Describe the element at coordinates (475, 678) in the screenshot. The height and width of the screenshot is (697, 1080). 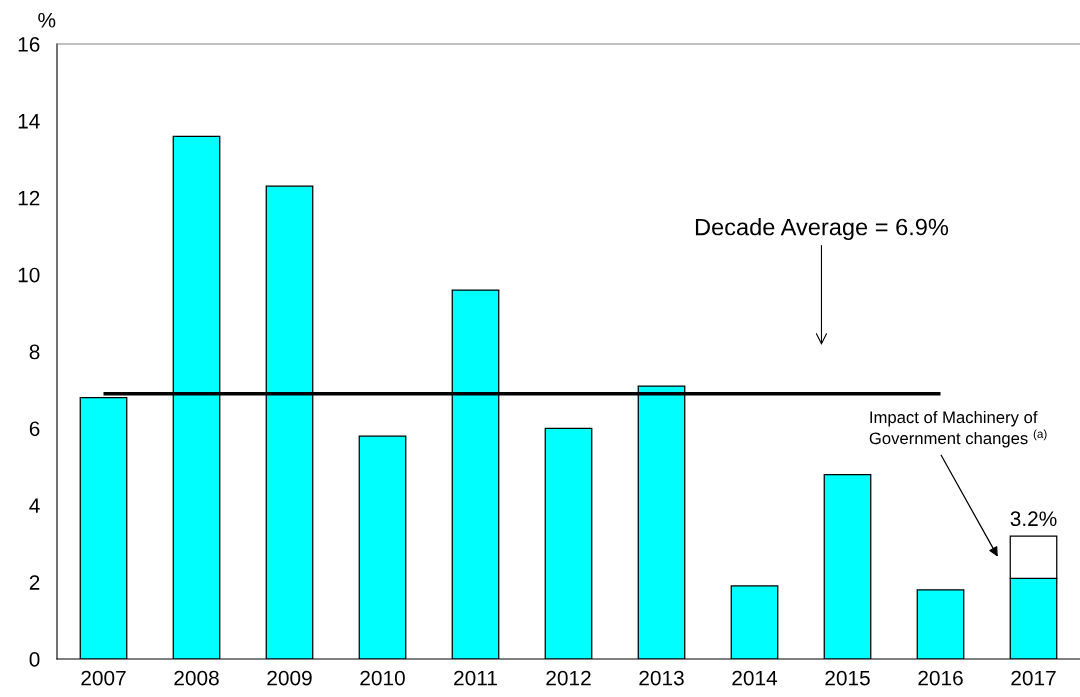
I see `x-tick-label: 2011` at that location.